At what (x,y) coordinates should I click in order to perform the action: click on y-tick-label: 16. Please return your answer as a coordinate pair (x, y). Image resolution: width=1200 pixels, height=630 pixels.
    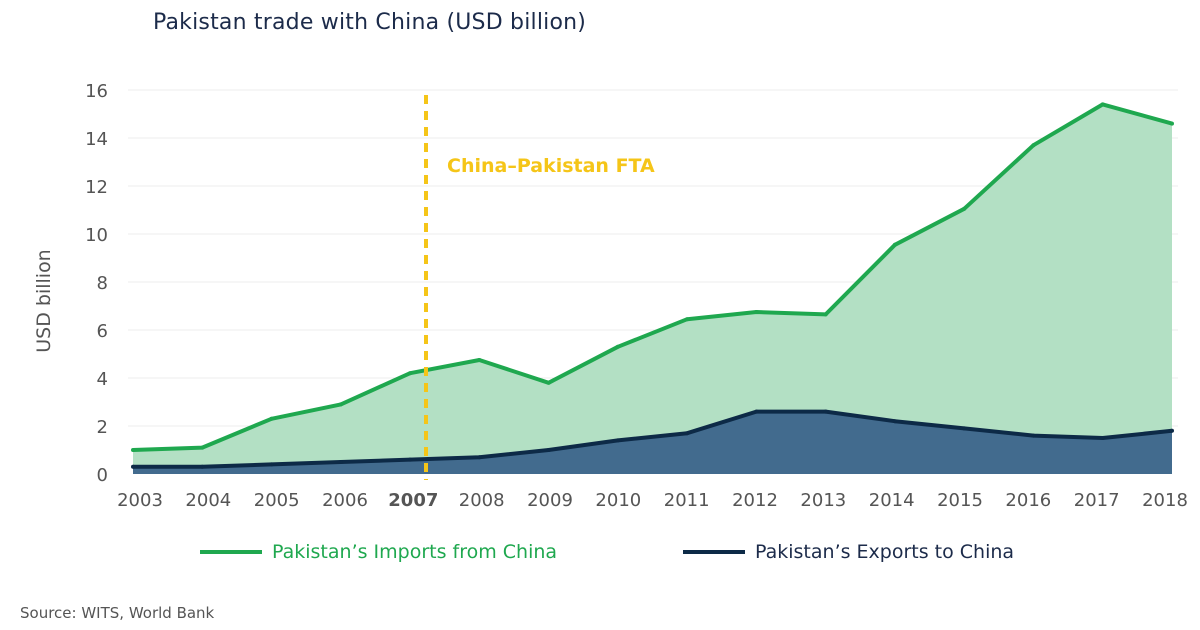
    Looking at the image, I should click on (96, 91).